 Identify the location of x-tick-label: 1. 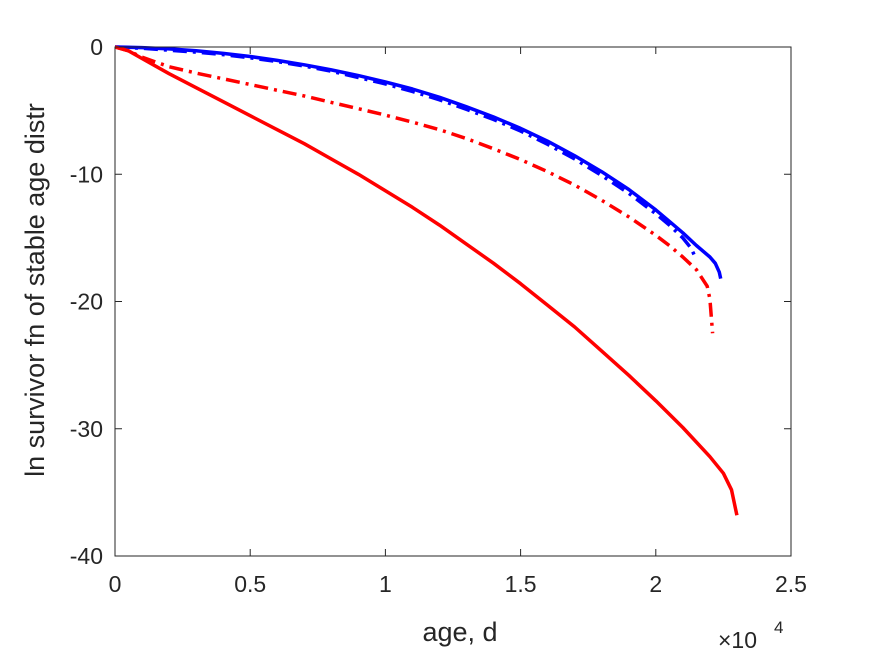
(385, 584).